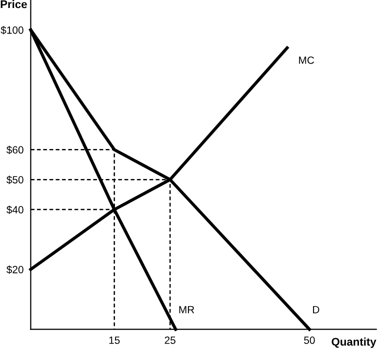 The width and height of the screenshot is (384, 356). Describe the element at coordinates (316, 310) in the screenshot. I see `series-label: D` at that location.